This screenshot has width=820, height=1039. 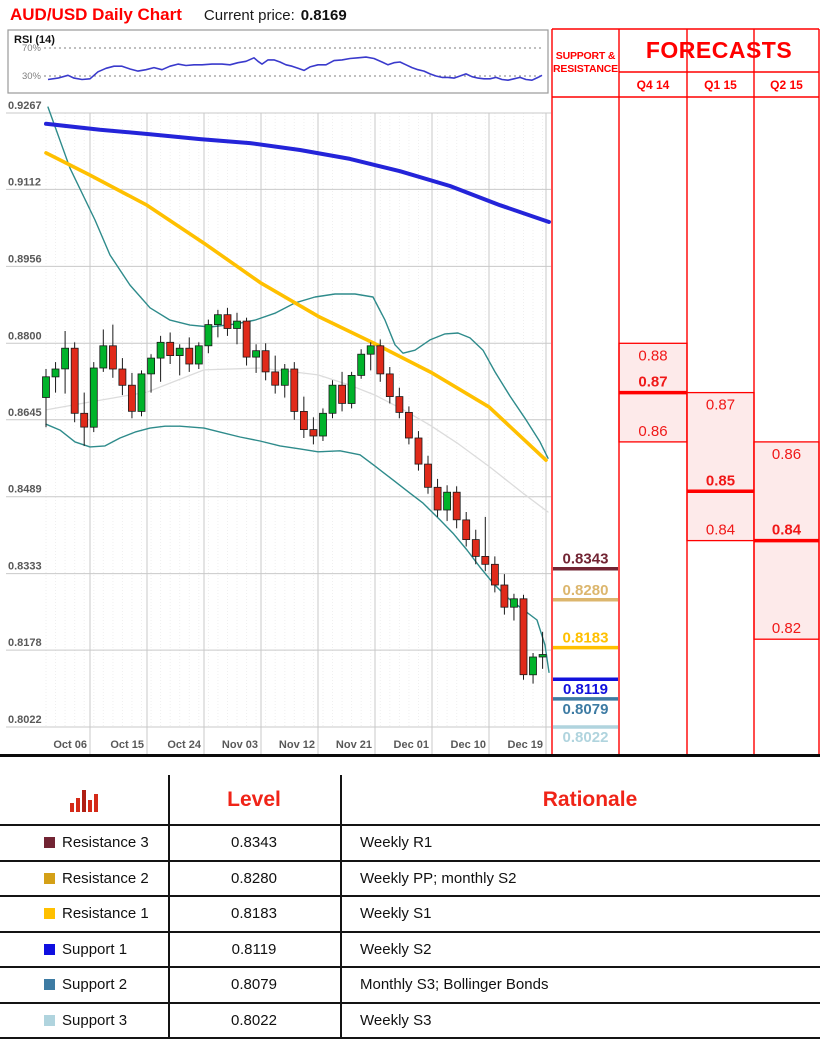 What do you see at coordinates (105, 878) in the screenshot?
I see `level-name: Resistance 2` at bounding box center [105, 878].